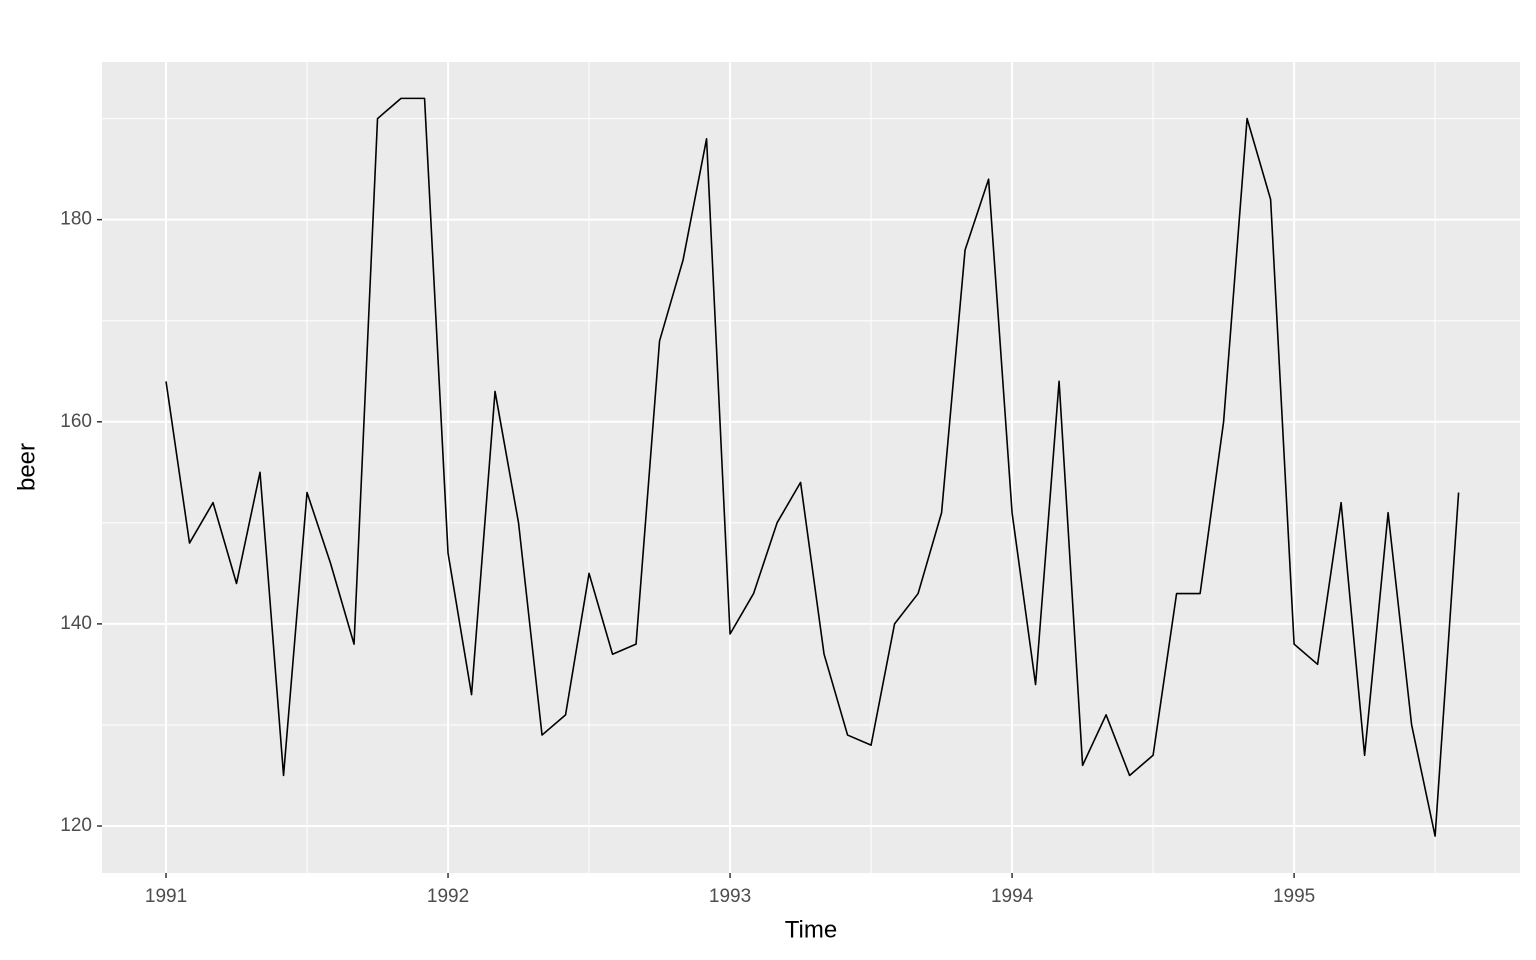 The width and height of the screenshot is (1536, 960). I want to click on x-tick-label: 1992, so click(448, 896).